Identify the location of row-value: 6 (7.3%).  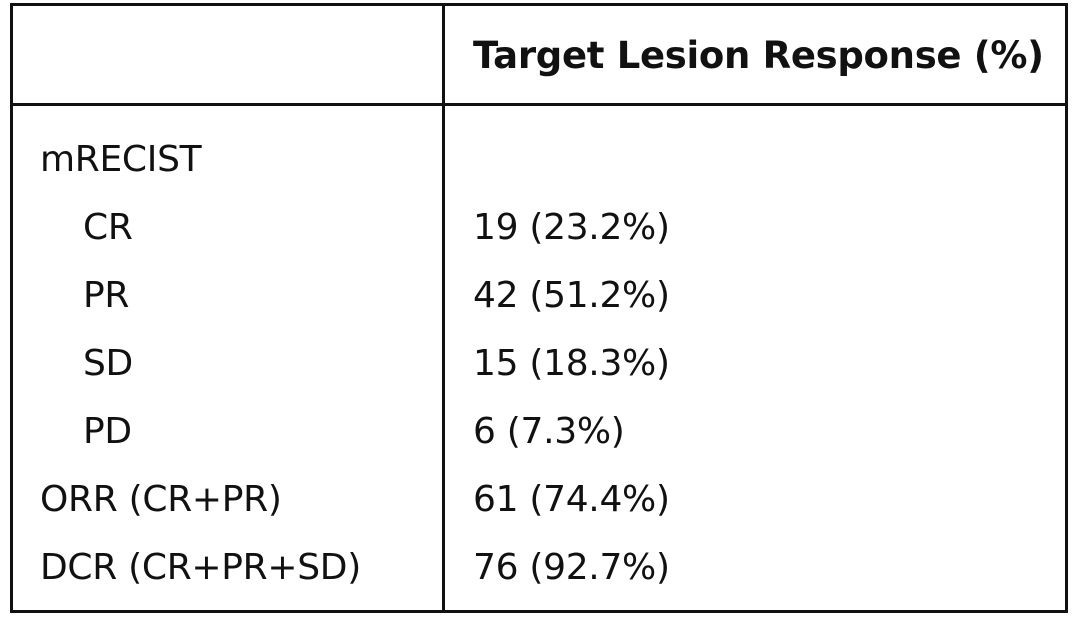
(549, 431).